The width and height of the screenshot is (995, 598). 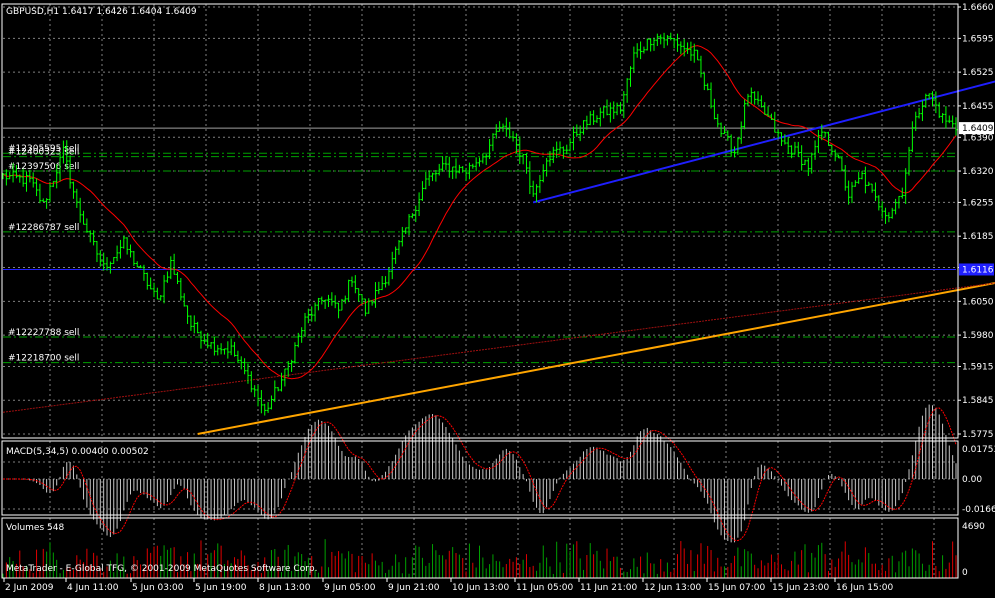 I want to click on price-label: 1.6255, so click(x=978, y=203).